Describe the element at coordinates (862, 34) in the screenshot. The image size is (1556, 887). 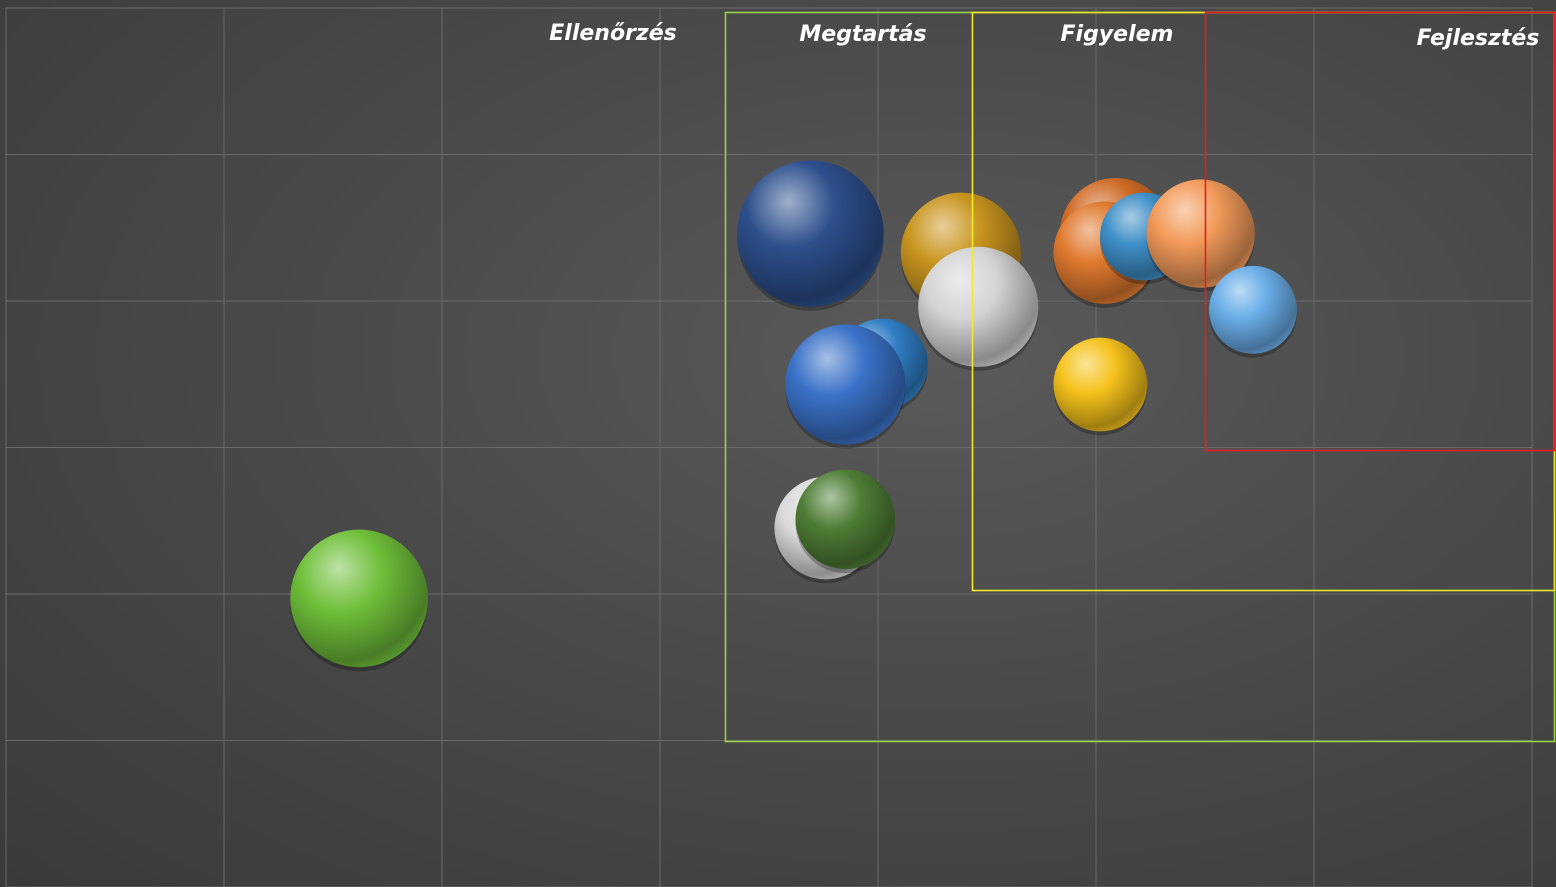
I see `zone-label-megtartas: Megtartás` at that location.